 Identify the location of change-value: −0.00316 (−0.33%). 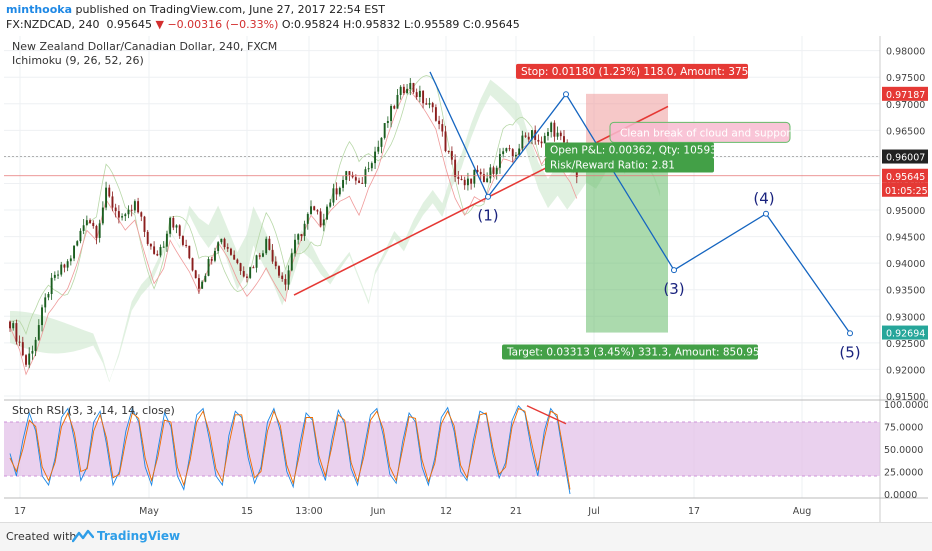
(223, 24).